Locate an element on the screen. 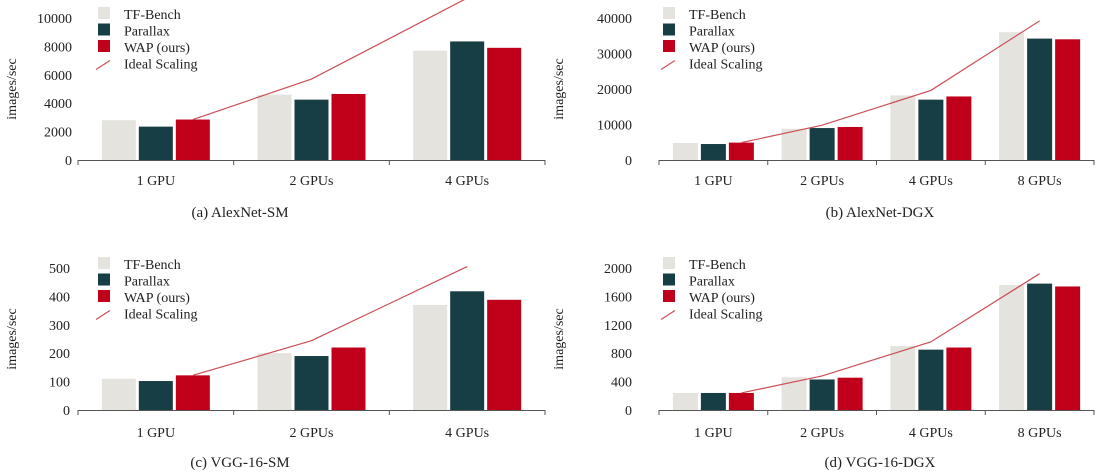 Image resolution: width=1099 pixels, height=476 pixels. caption-b: (b) AlexNet-DGX is located at coordinates (880, 213).